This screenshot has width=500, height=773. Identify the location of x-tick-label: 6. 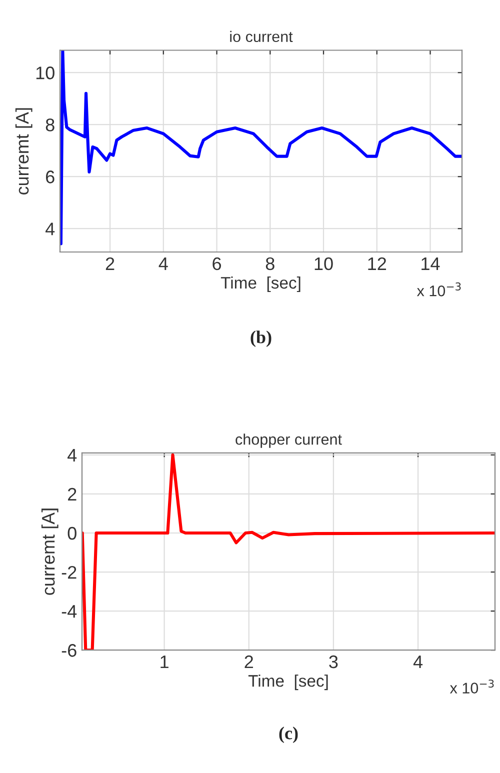
(216, 263).